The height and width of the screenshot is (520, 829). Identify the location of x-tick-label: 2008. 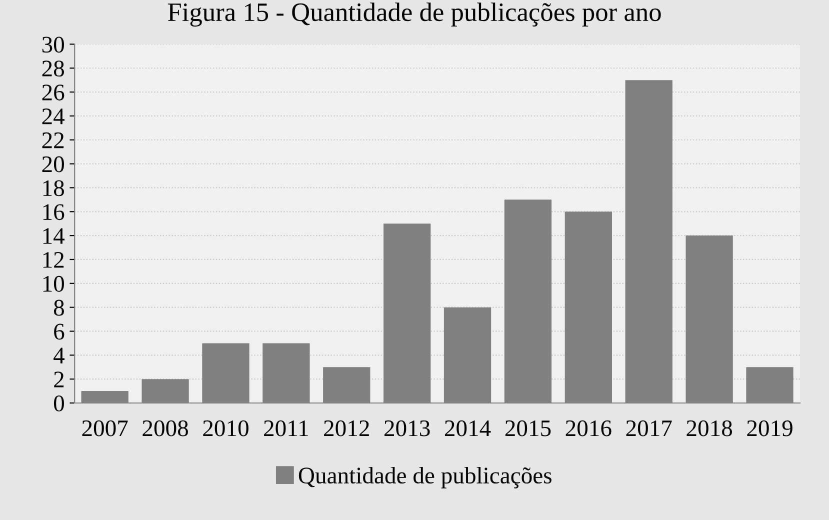
(165, 428).